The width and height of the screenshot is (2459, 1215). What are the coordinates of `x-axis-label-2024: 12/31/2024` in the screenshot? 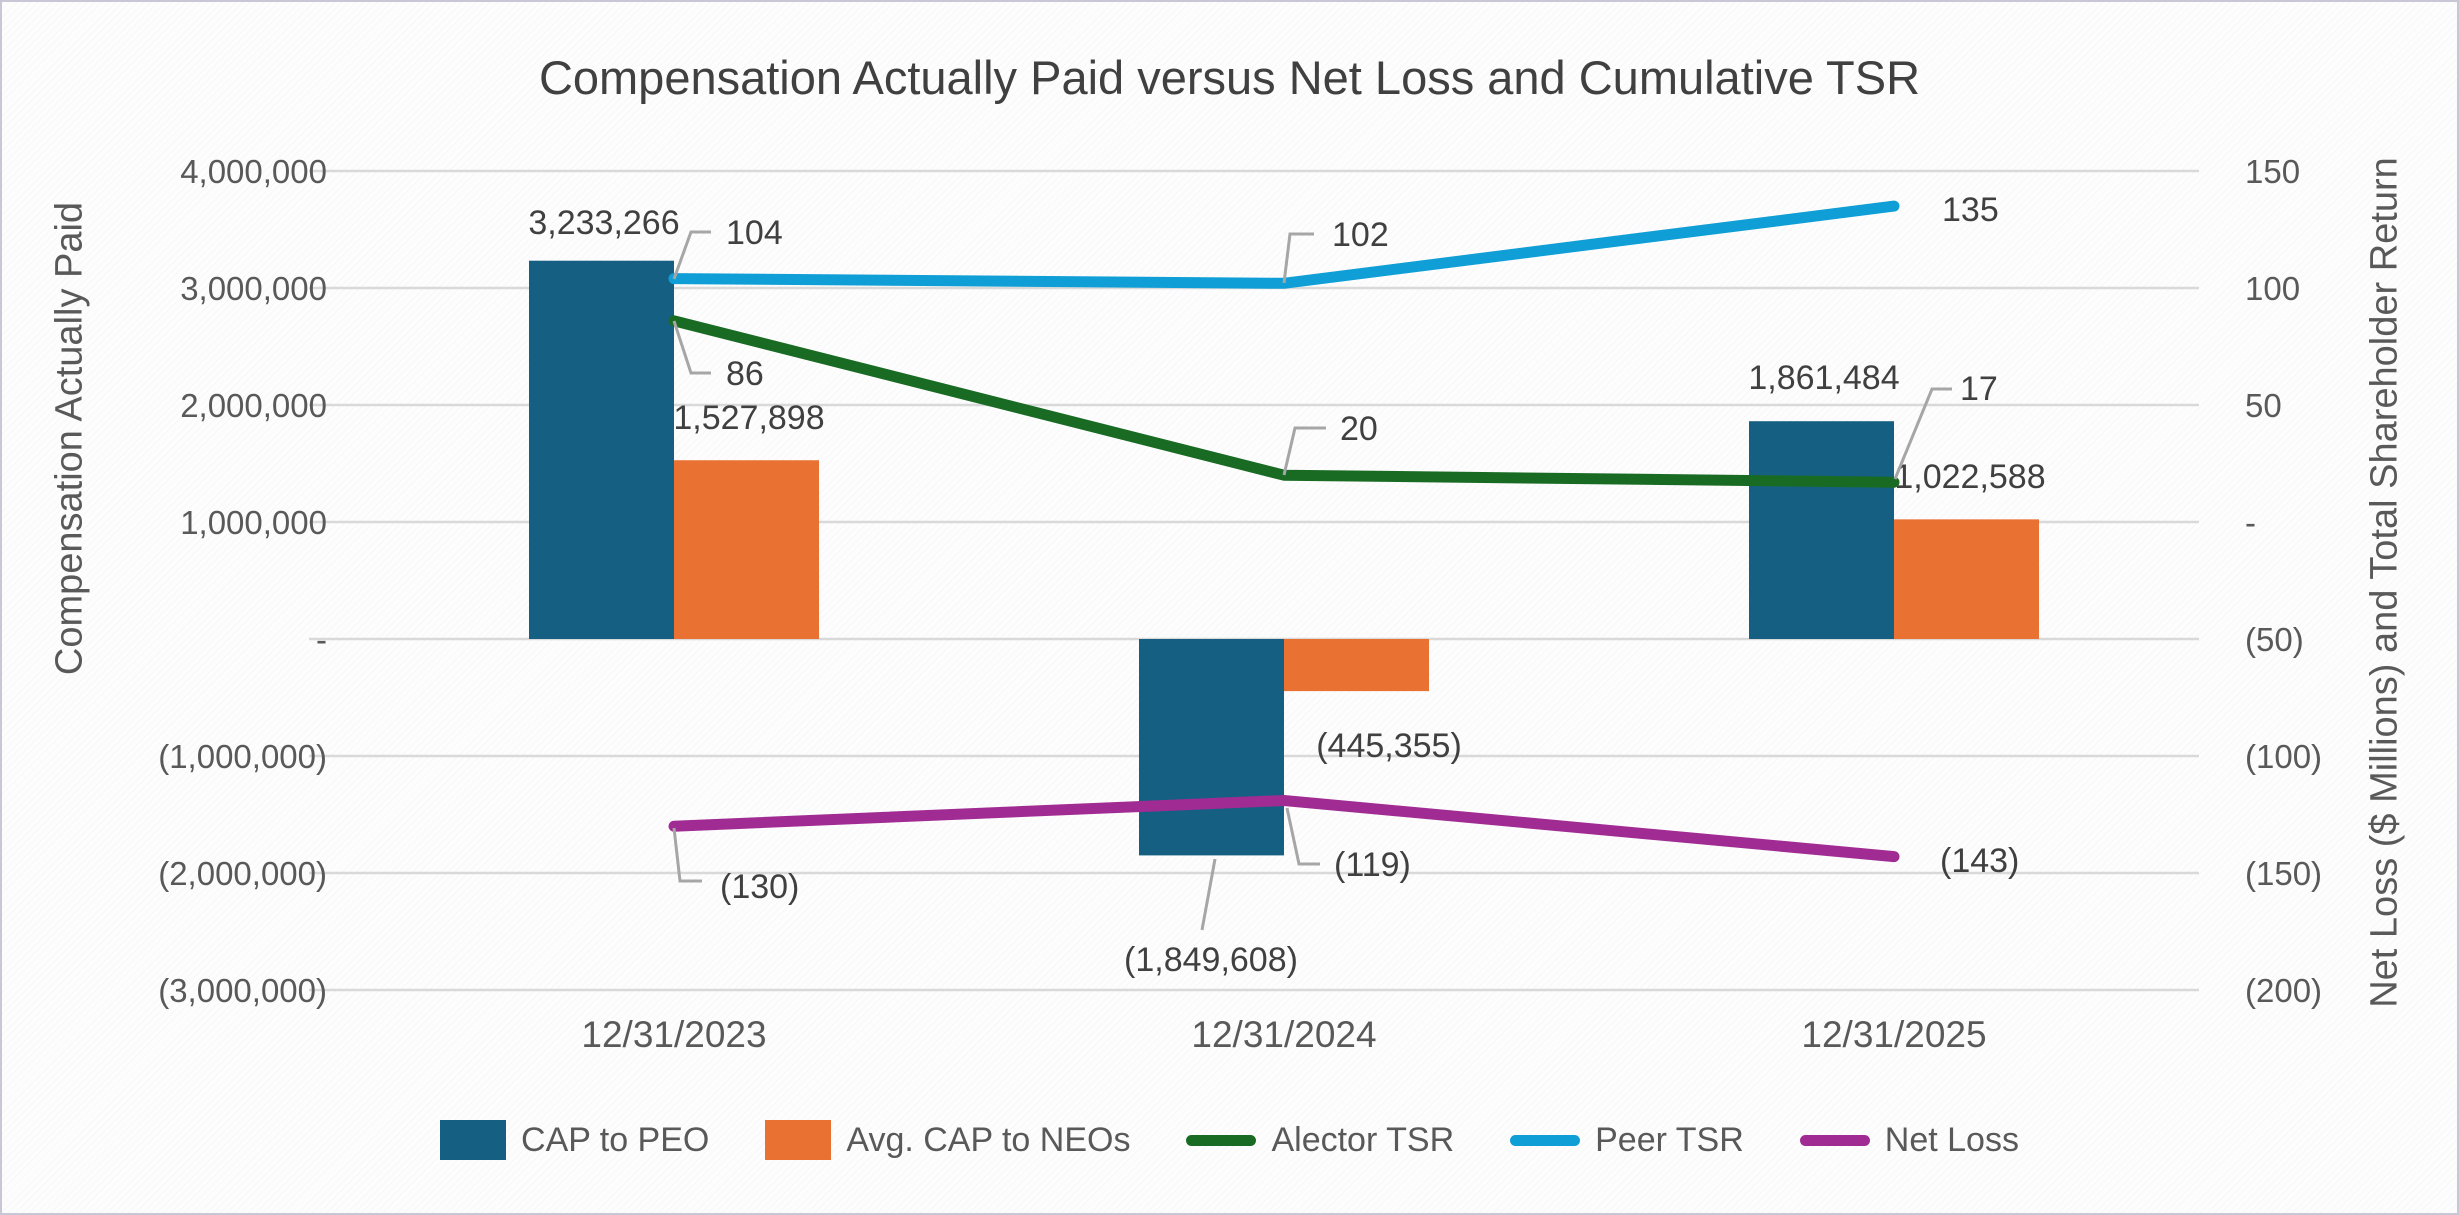 It's located at (1284, 1034).